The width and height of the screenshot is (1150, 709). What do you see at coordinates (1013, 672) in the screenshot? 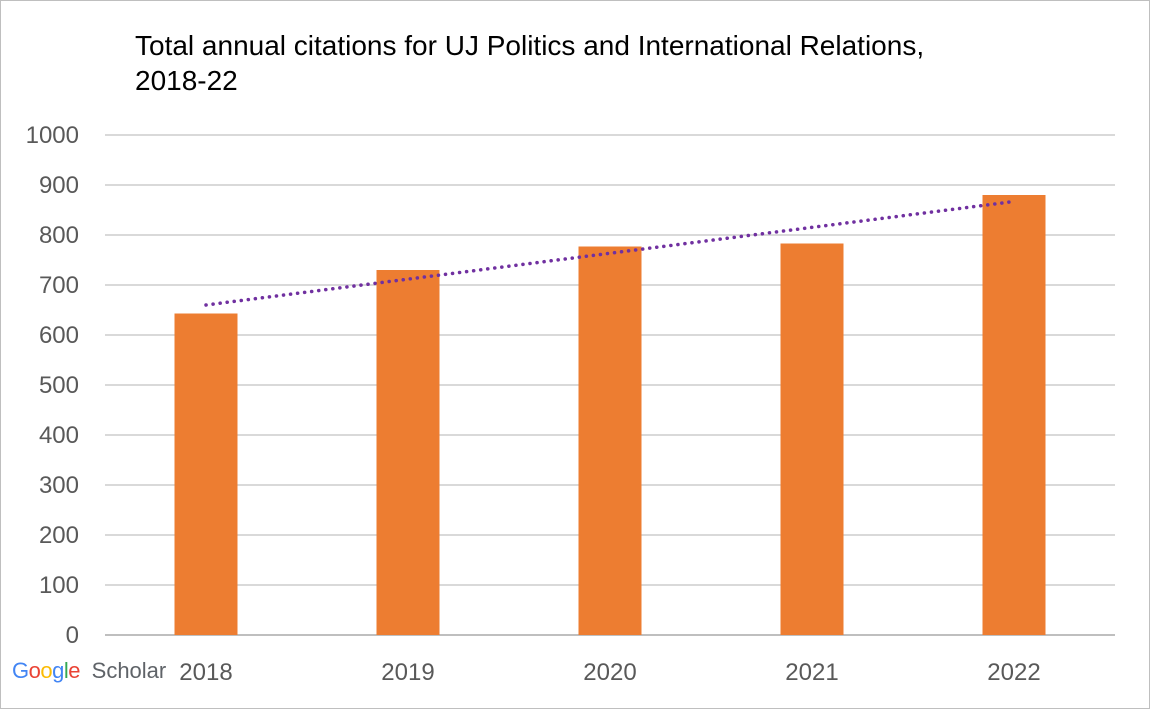
I see `x-tick-label: 2022` at bounding box center [1013, 672].